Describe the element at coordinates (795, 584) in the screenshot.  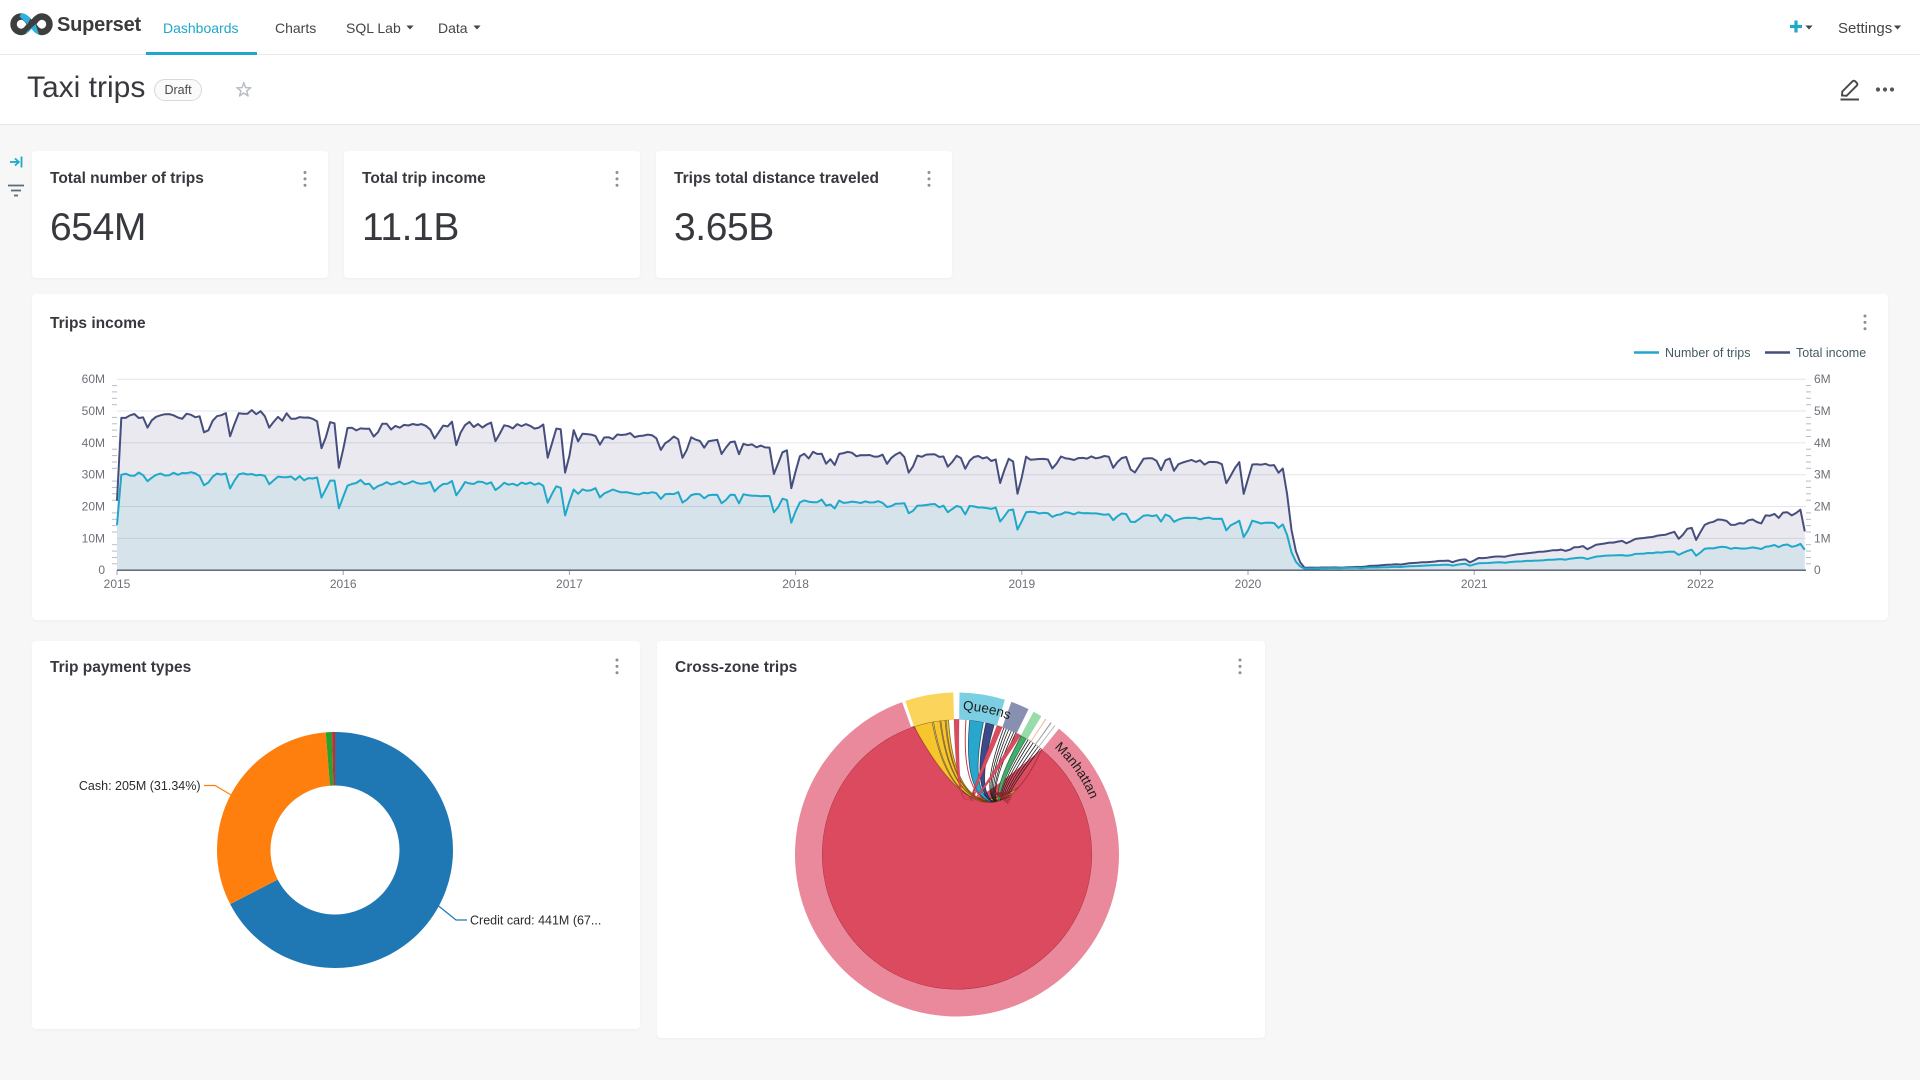
I see `svg-text: 2018` at that location.